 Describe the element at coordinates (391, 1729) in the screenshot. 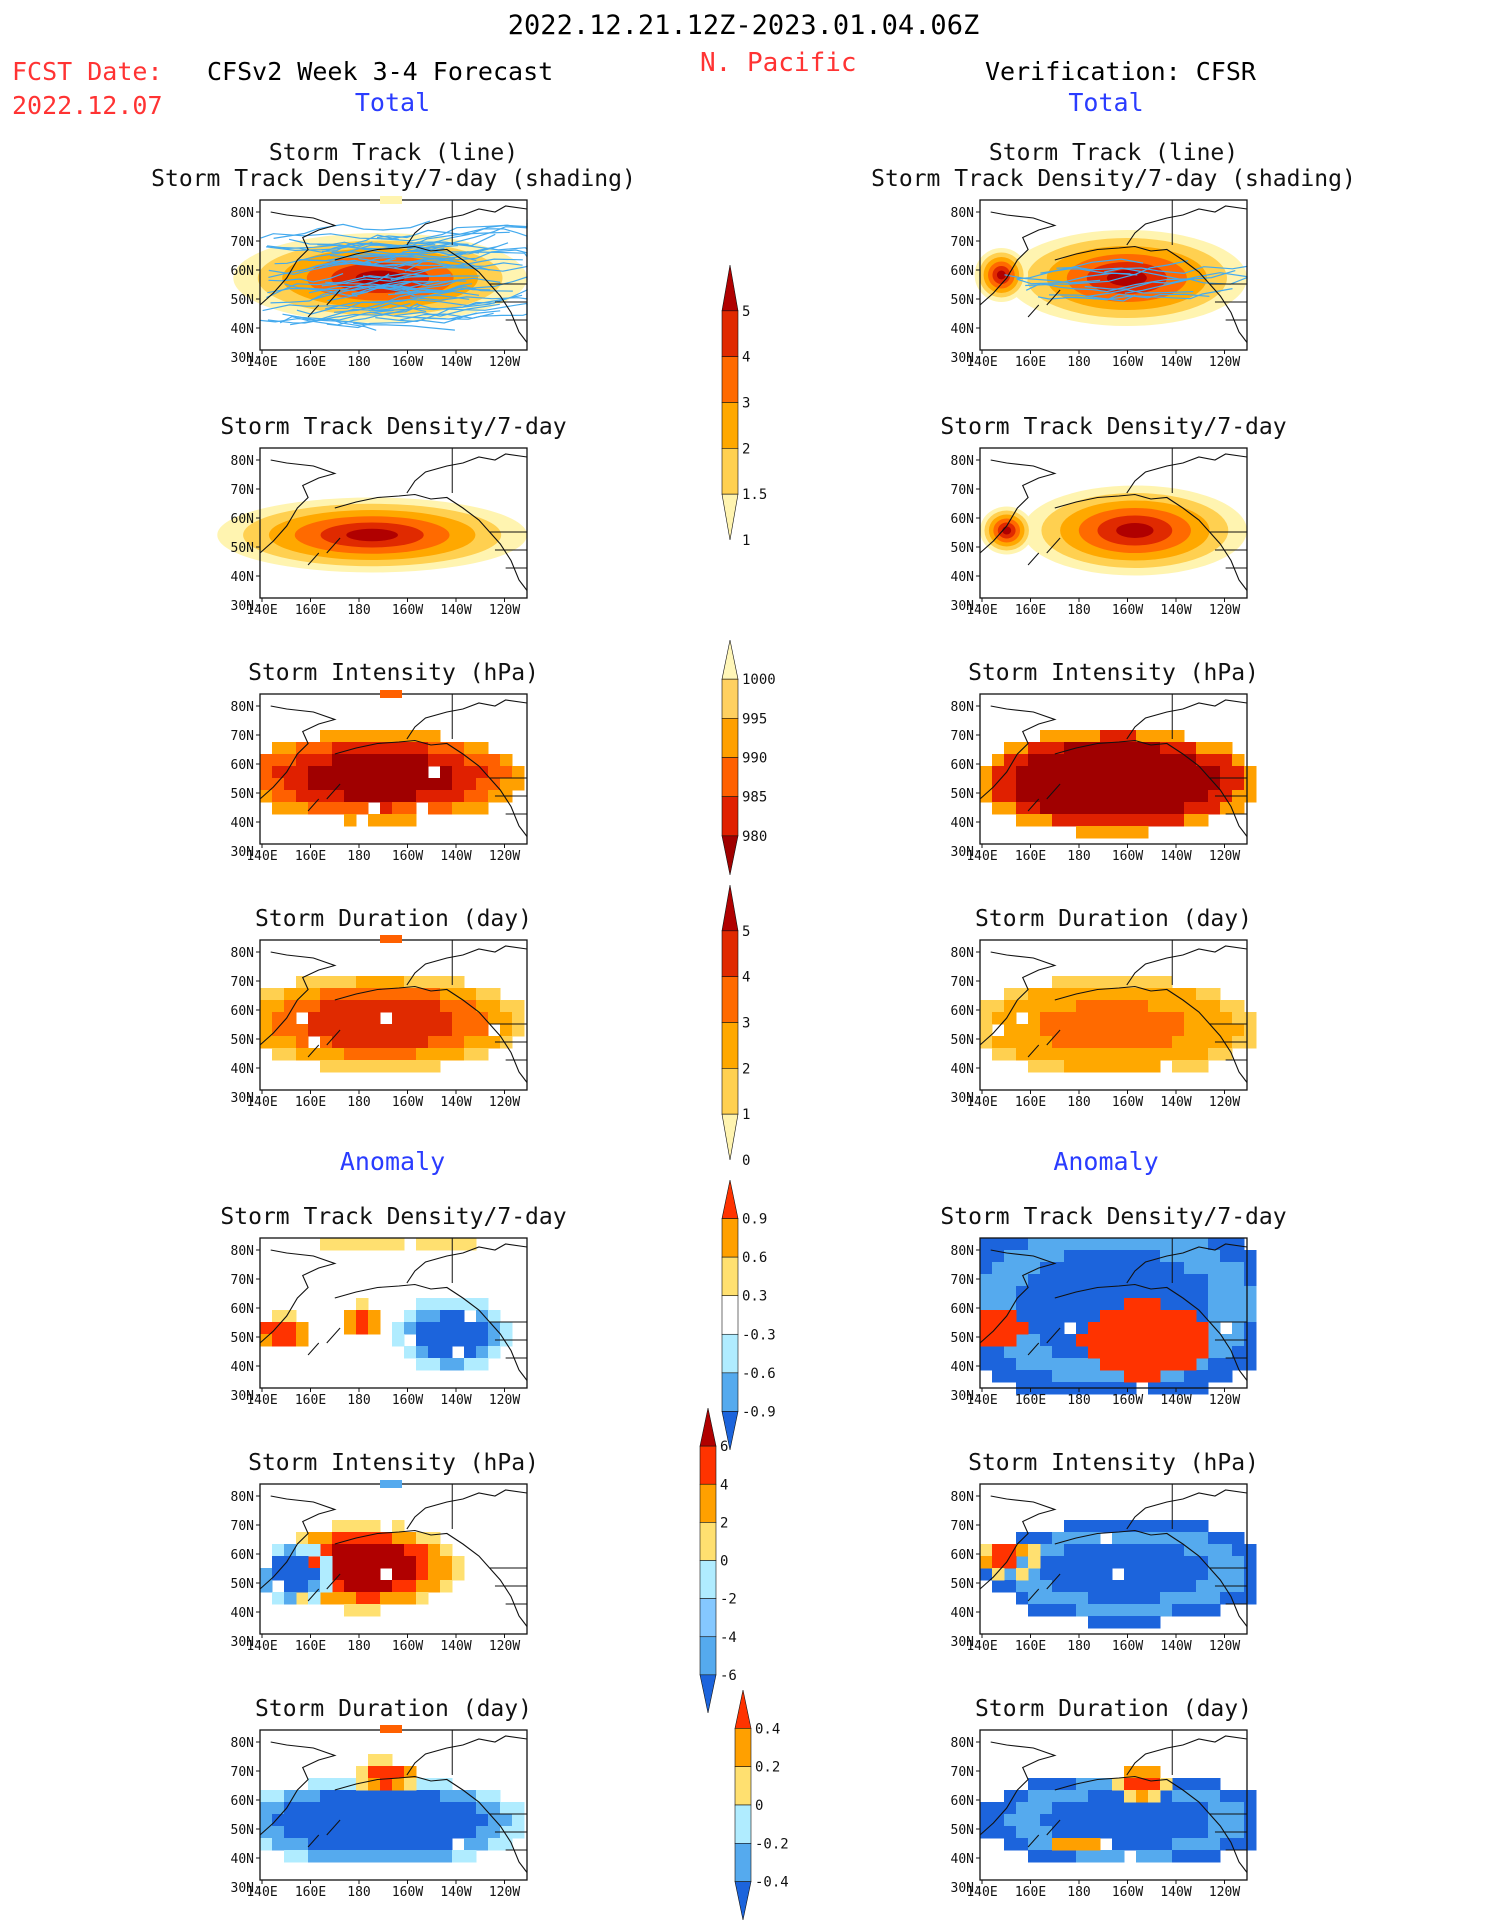

I see `map-top-marker` at that location.